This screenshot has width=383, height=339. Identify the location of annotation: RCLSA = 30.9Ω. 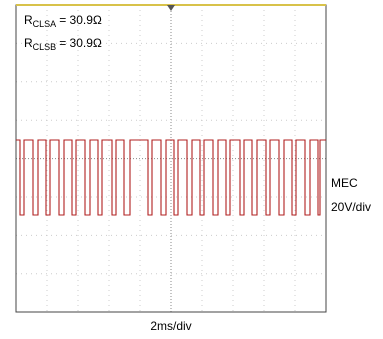
(63, 21).